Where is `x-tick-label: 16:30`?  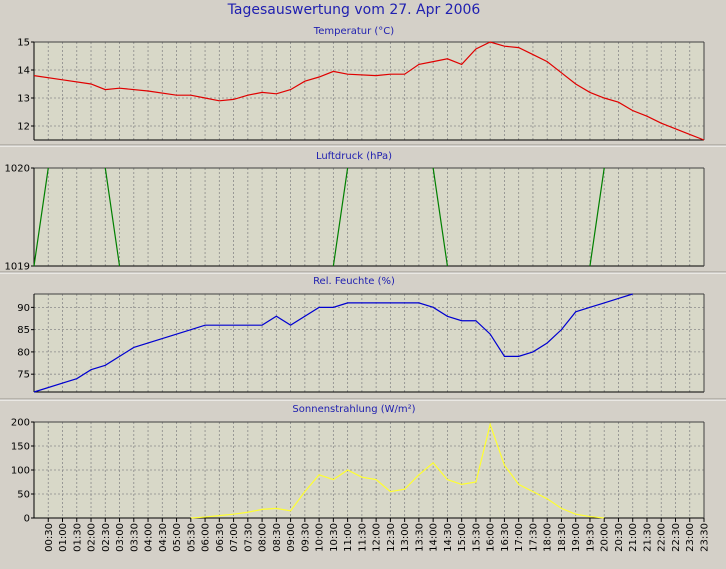
x-tick-label: 16:30 is located at coordinates (505, 537).